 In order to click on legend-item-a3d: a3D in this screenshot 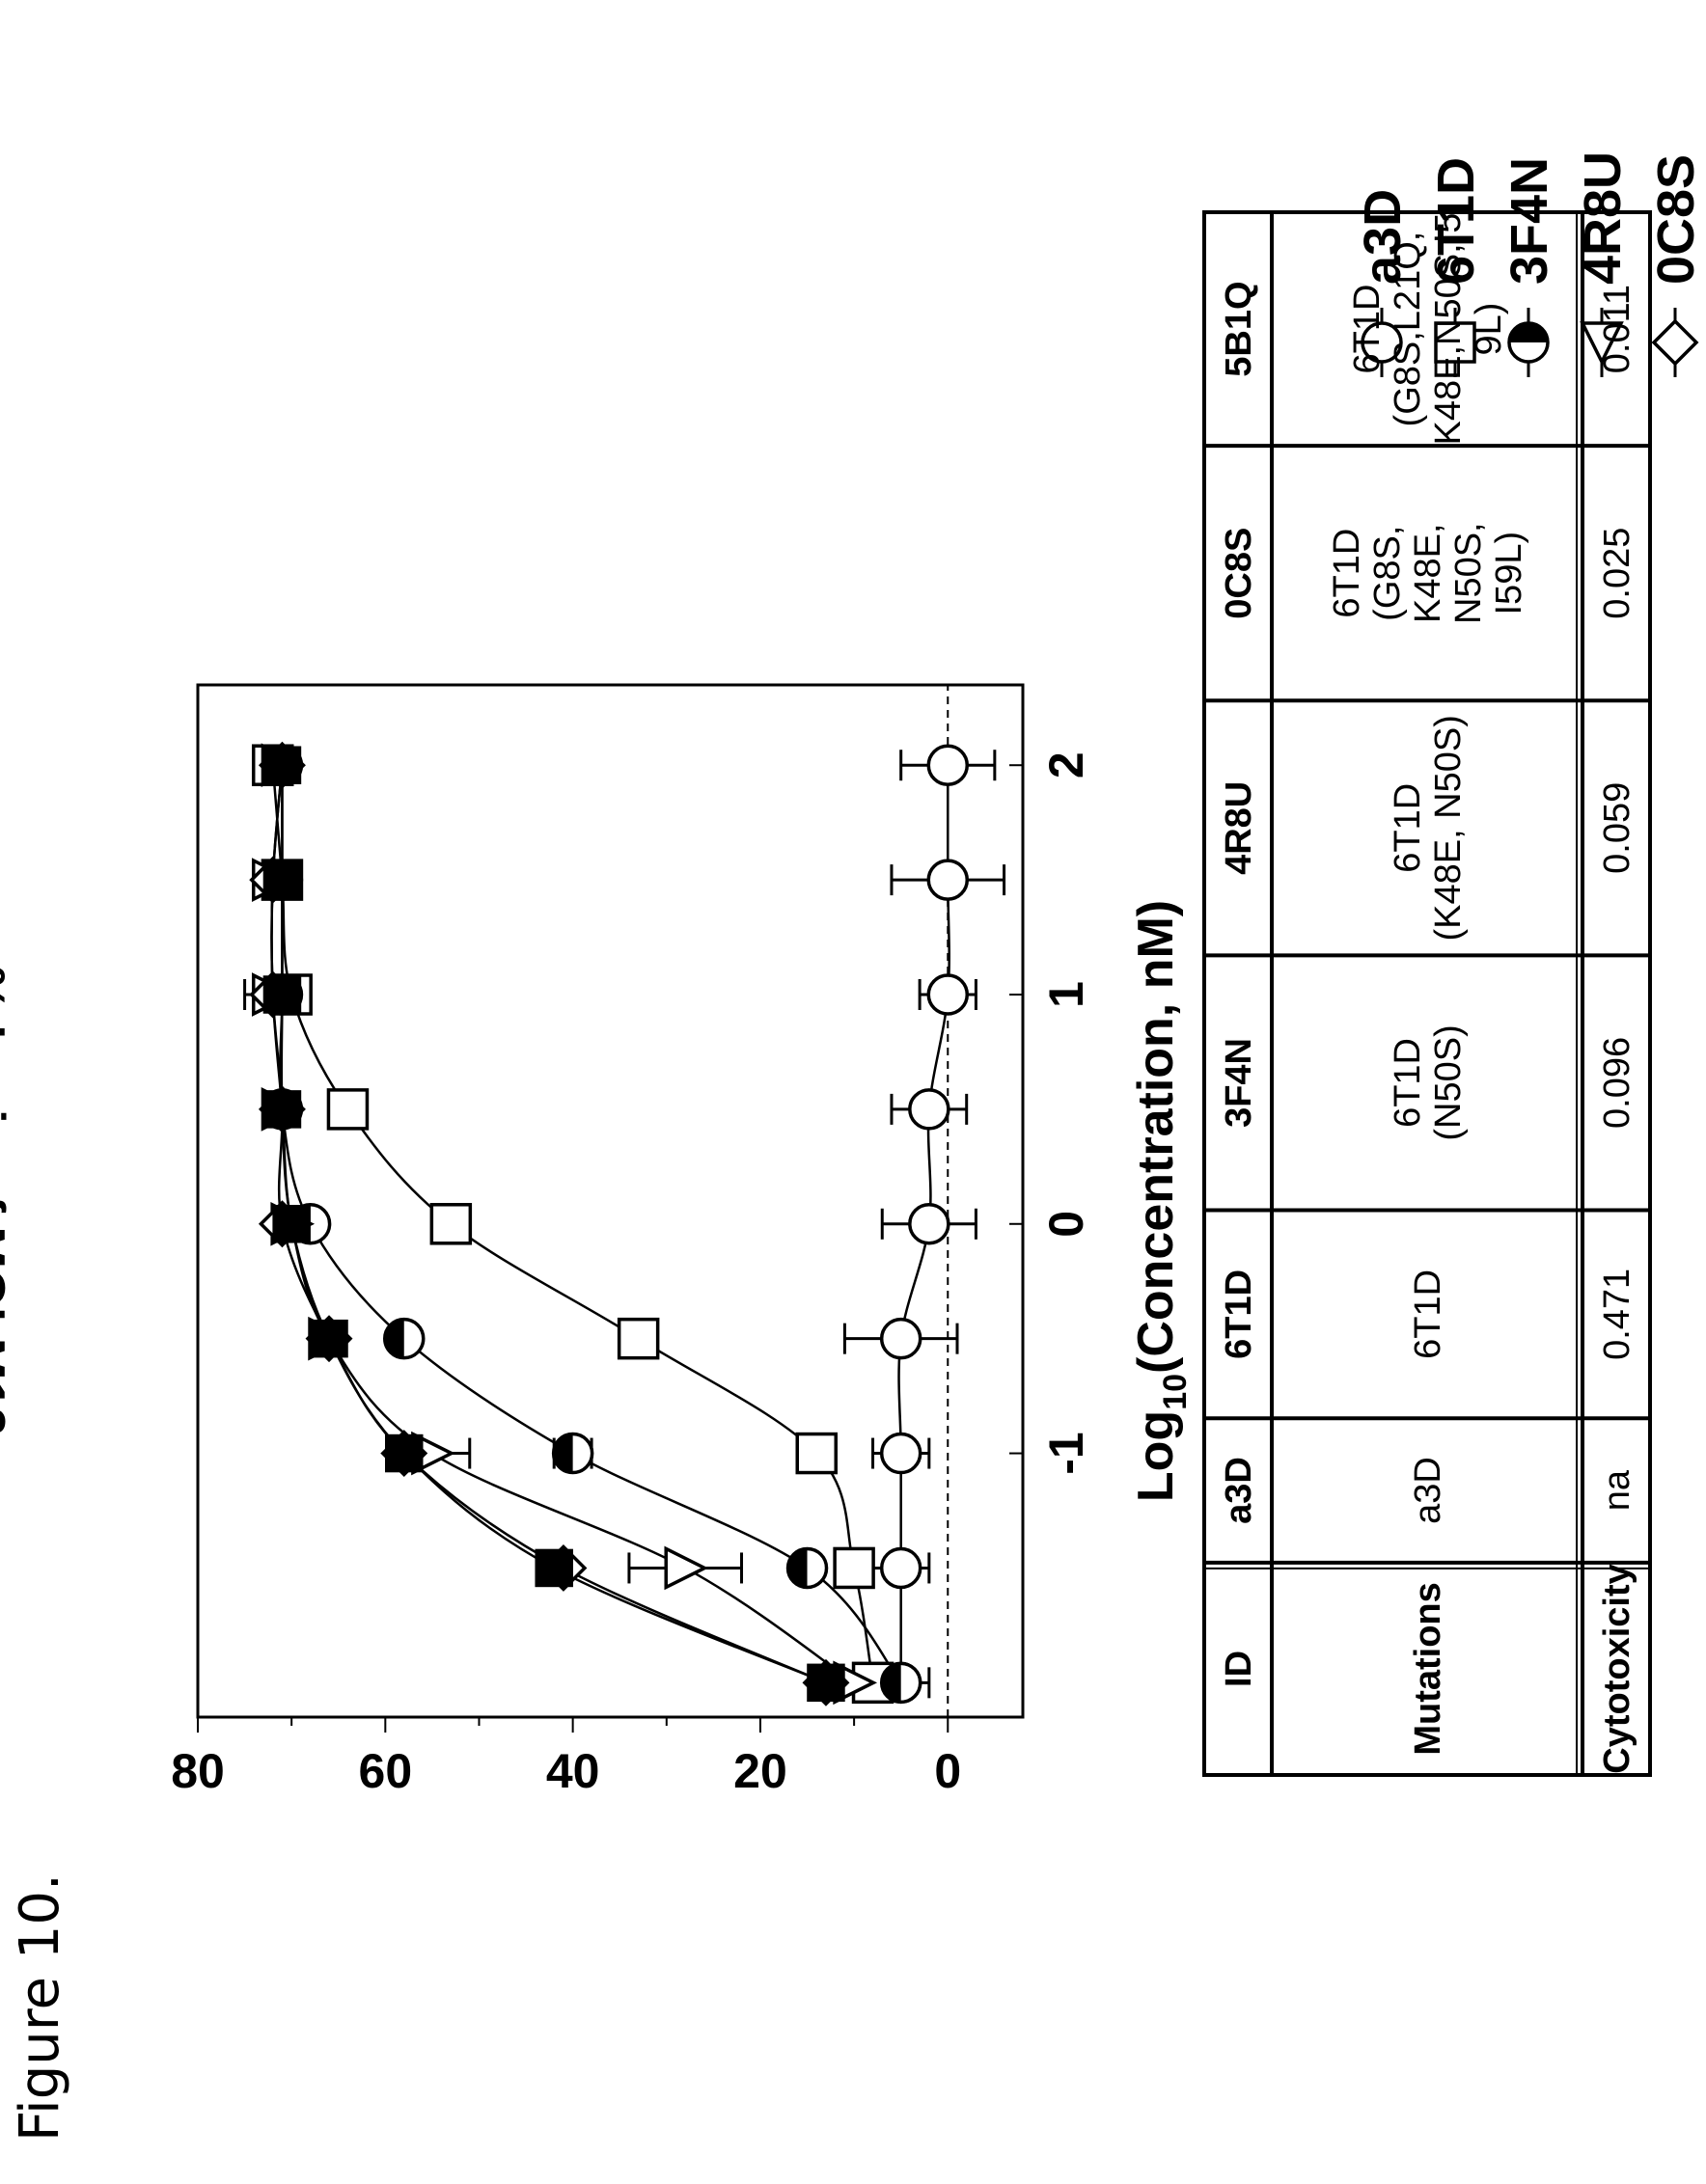, I will do `click(1383, 283)`.